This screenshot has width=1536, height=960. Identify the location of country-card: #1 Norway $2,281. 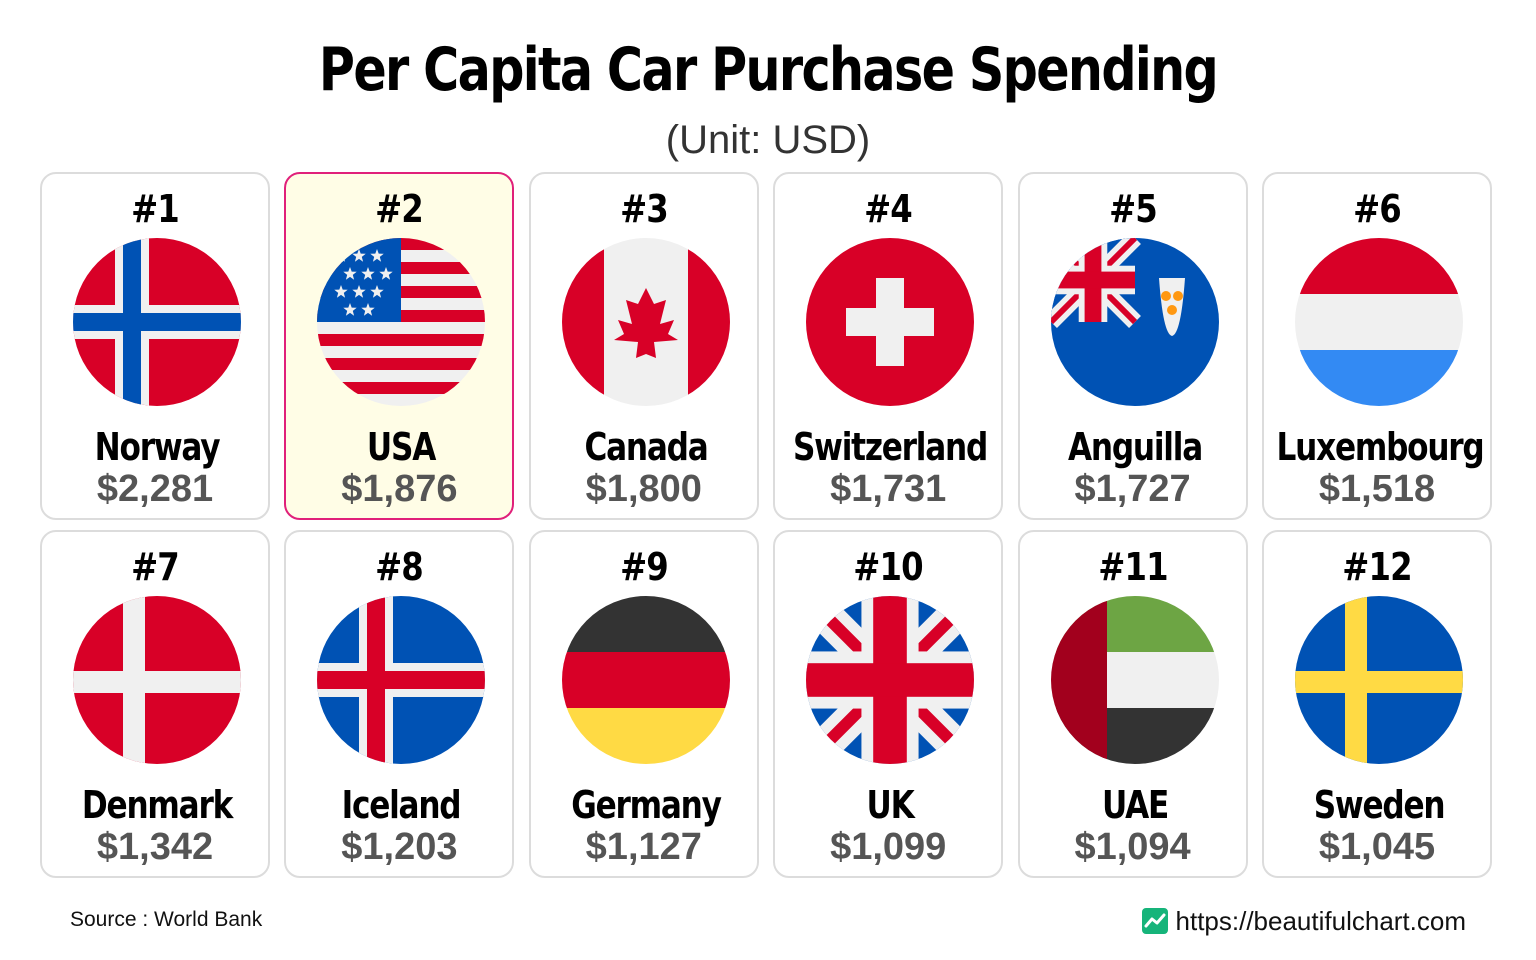
(155, 346).